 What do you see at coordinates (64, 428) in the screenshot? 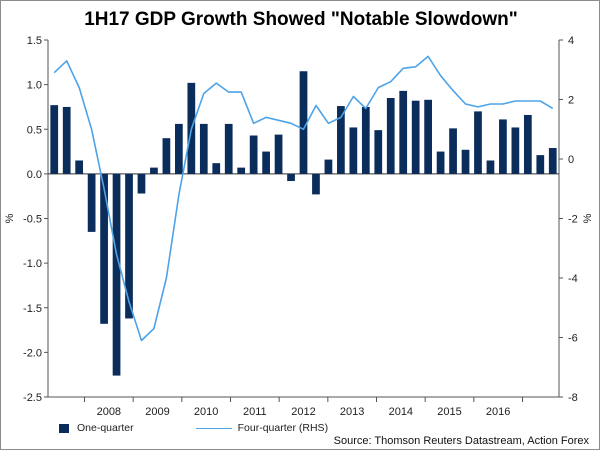
I see `legend-bar-swatch` at bounding box center [64, 428].